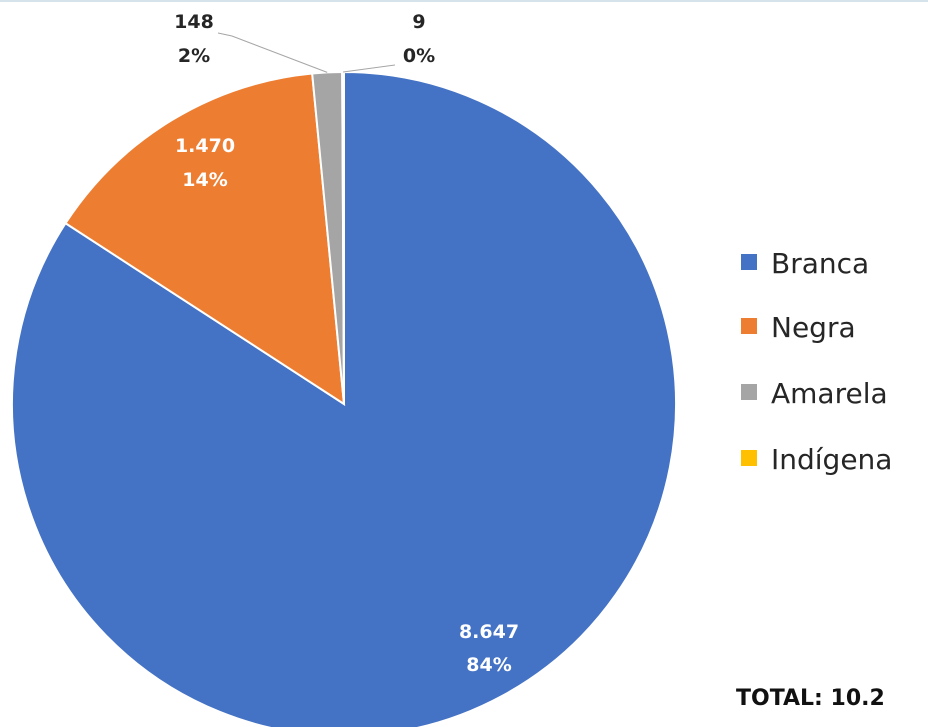  What do you see at coordinates (749, 262) in the screenshot?
I see `legend-swatch-branca` at bounding box center [749, 262].